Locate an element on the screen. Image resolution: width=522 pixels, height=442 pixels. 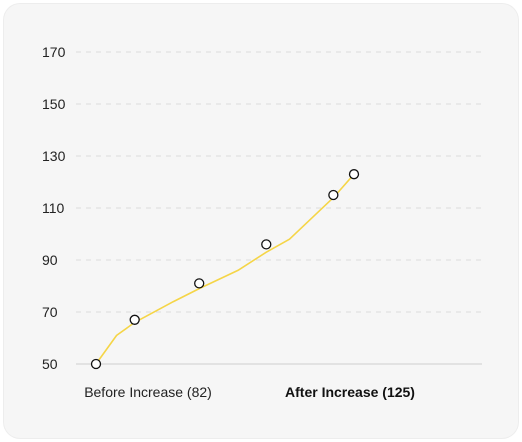
y-tick-label: 150 is located at coordinates (54, 104).